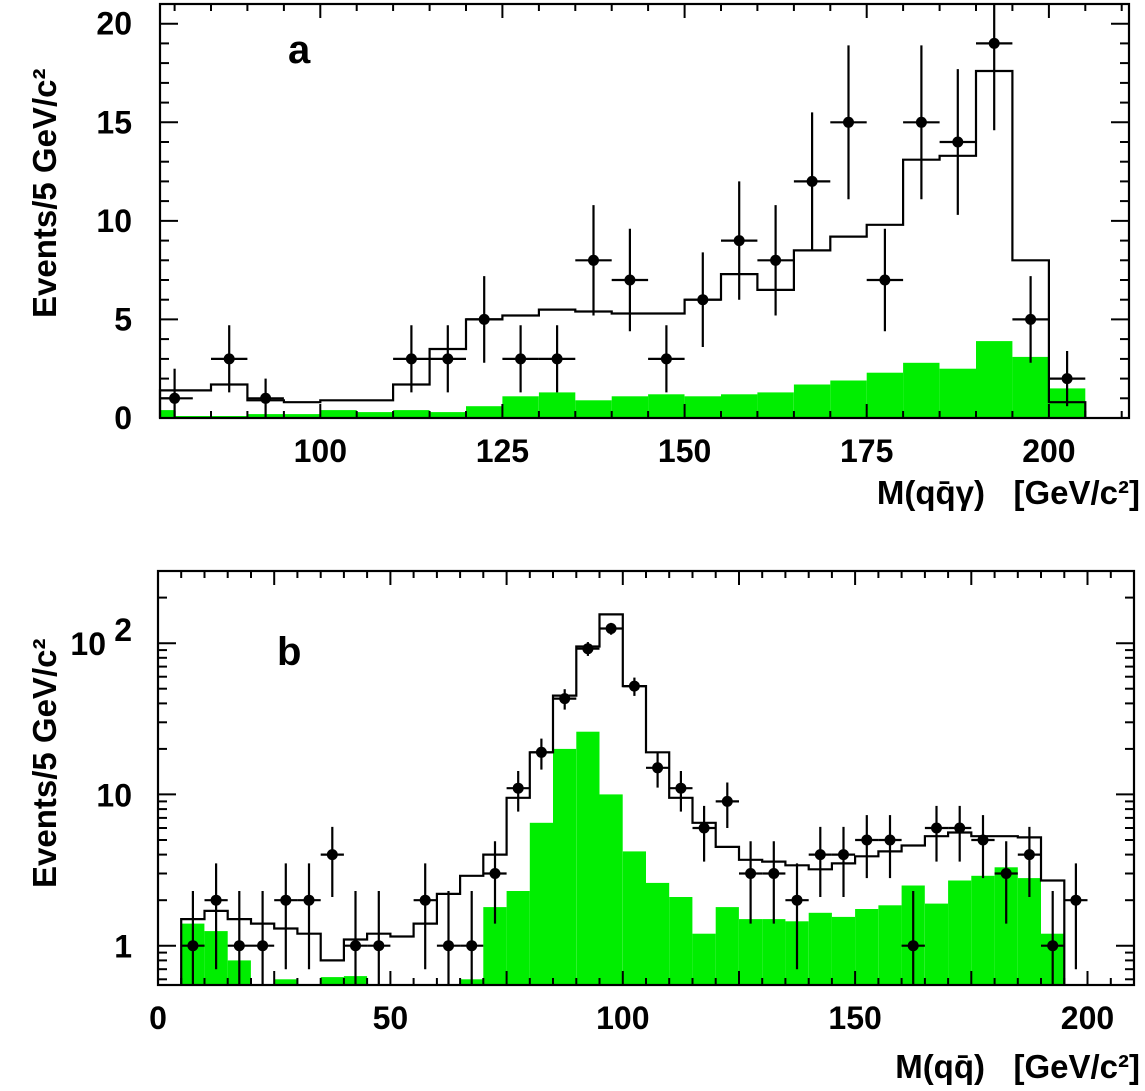  Describe the element at coordinates (1076, 1066) in the screenshot. I see `svg-text: [GeV/c²]` at that location.